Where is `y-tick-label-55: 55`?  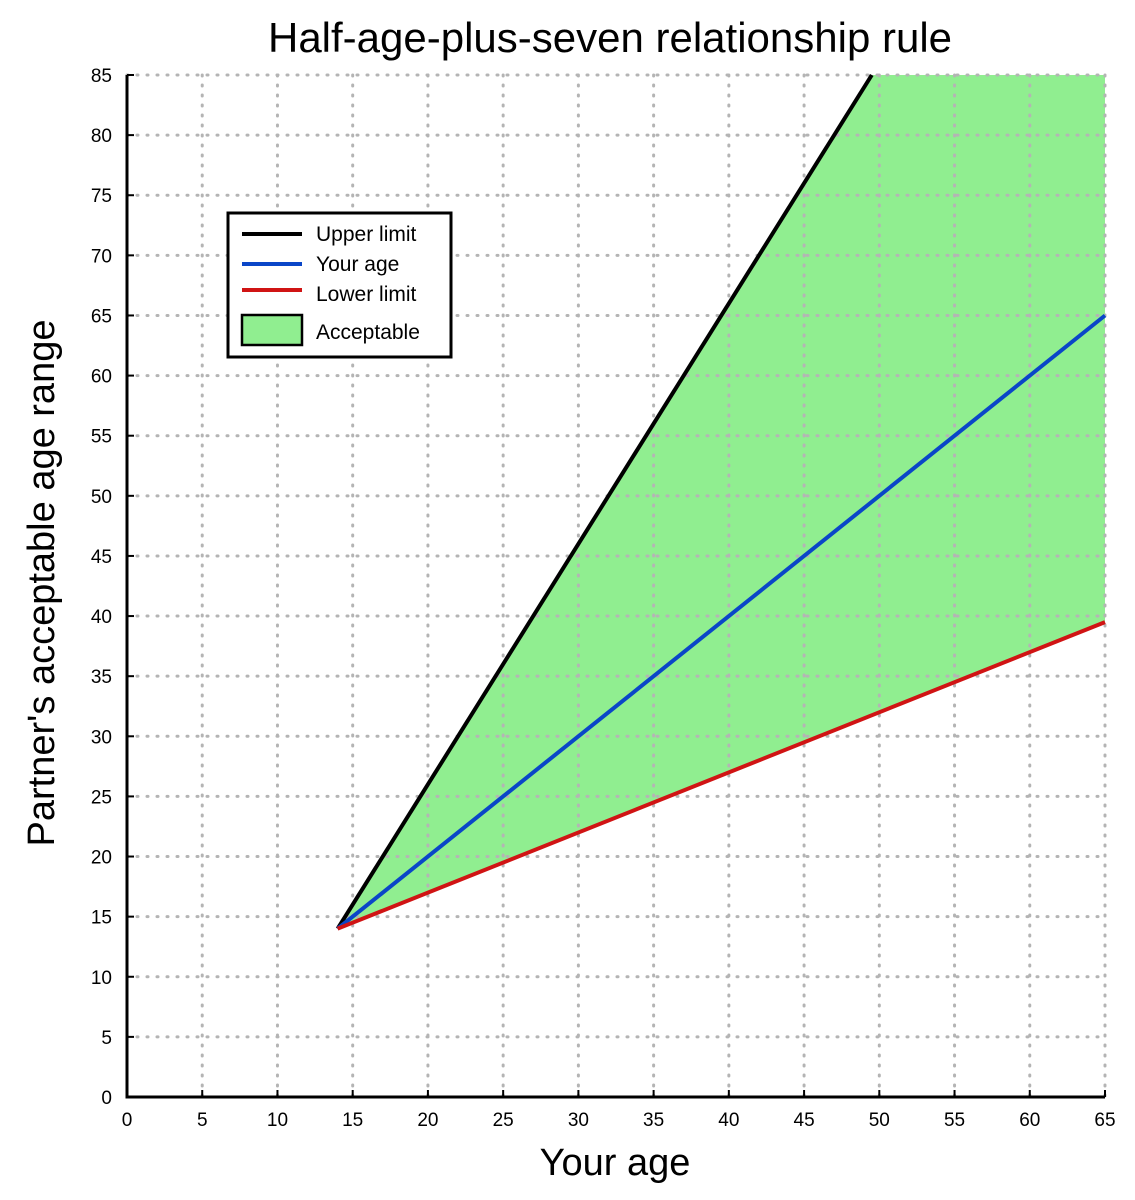 y-tick-label-55: 55 is located at coordinates (101, 437).